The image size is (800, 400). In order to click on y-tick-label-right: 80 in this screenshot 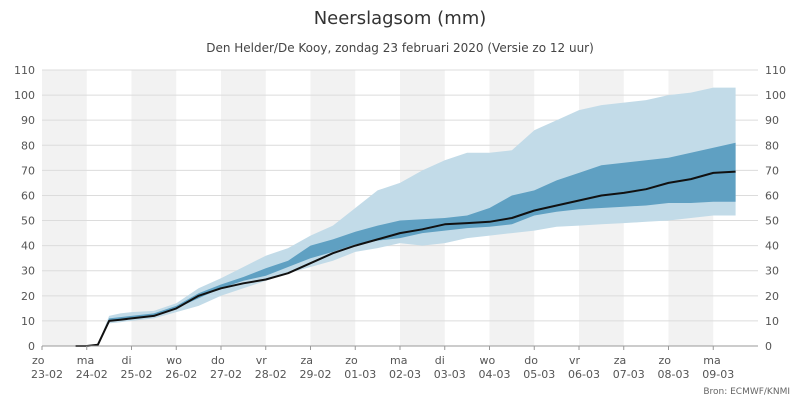, I will do `click(772, 145)`.